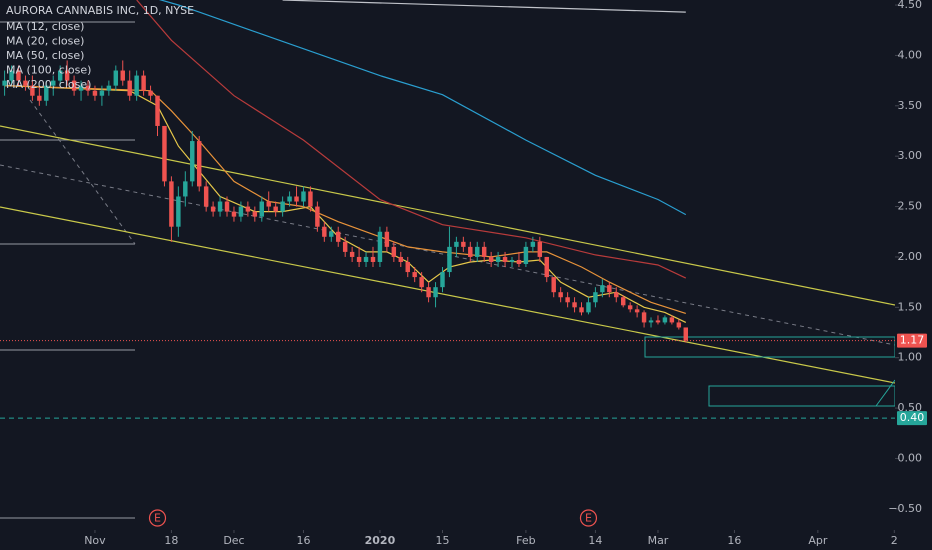  What do you see at coordinates (910, 155) in the screenshot?
I see `y-tick-label: 3.00` at bounding box center [910, 155].